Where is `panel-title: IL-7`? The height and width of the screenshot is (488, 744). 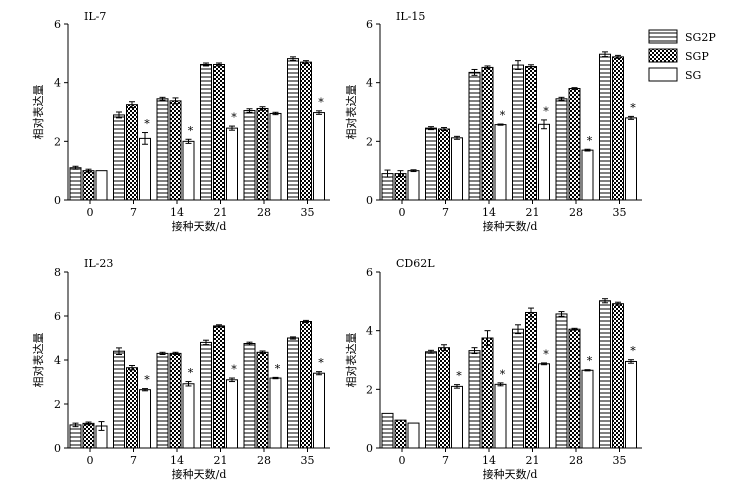
panel-title: IL-7 is located at coordinates (95, 16).